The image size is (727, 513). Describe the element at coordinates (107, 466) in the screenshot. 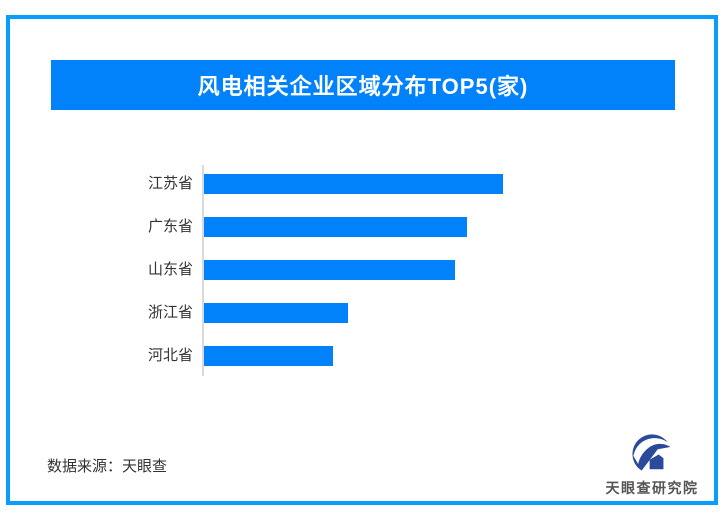

I see `data-source-note: 数据来源：天眼查` at that location.